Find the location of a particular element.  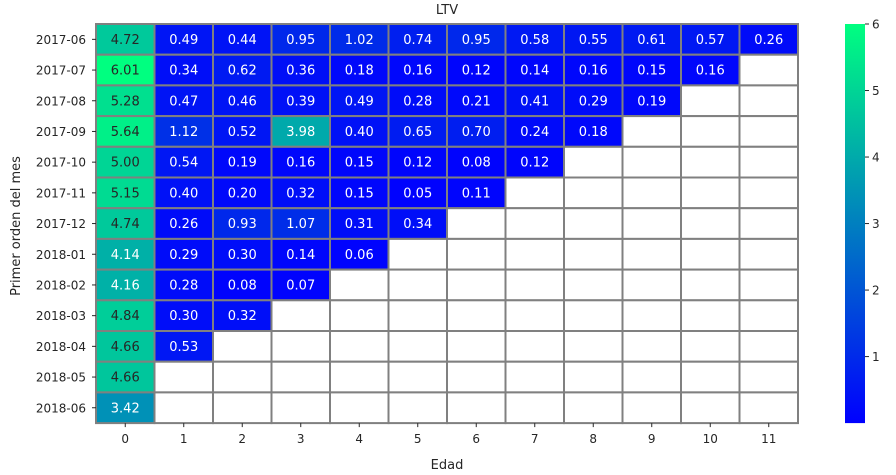

cell-value-label: 0.21 is located at coordinates (476, 101).